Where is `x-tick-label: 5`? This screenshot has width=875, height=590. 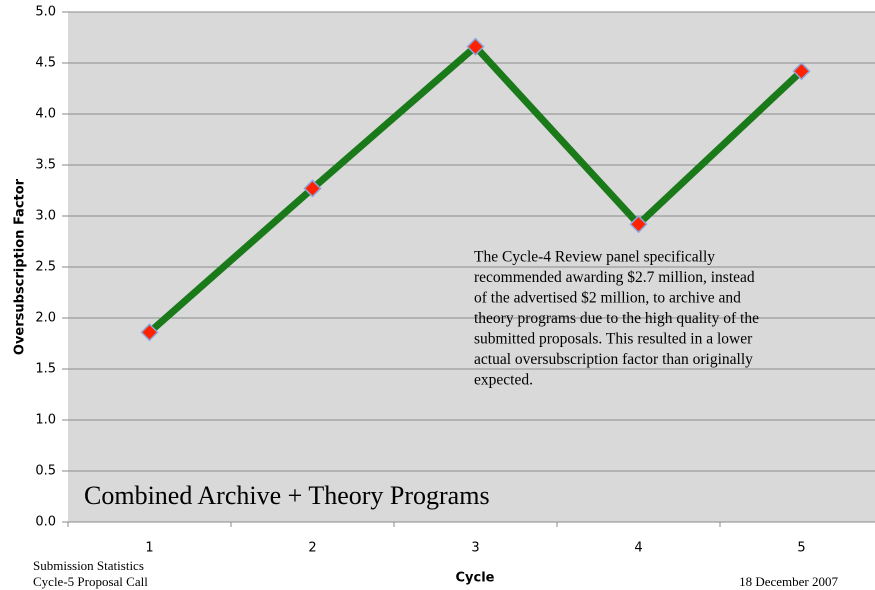
x-tick-label: 5 is located at coordinates (801, 548).